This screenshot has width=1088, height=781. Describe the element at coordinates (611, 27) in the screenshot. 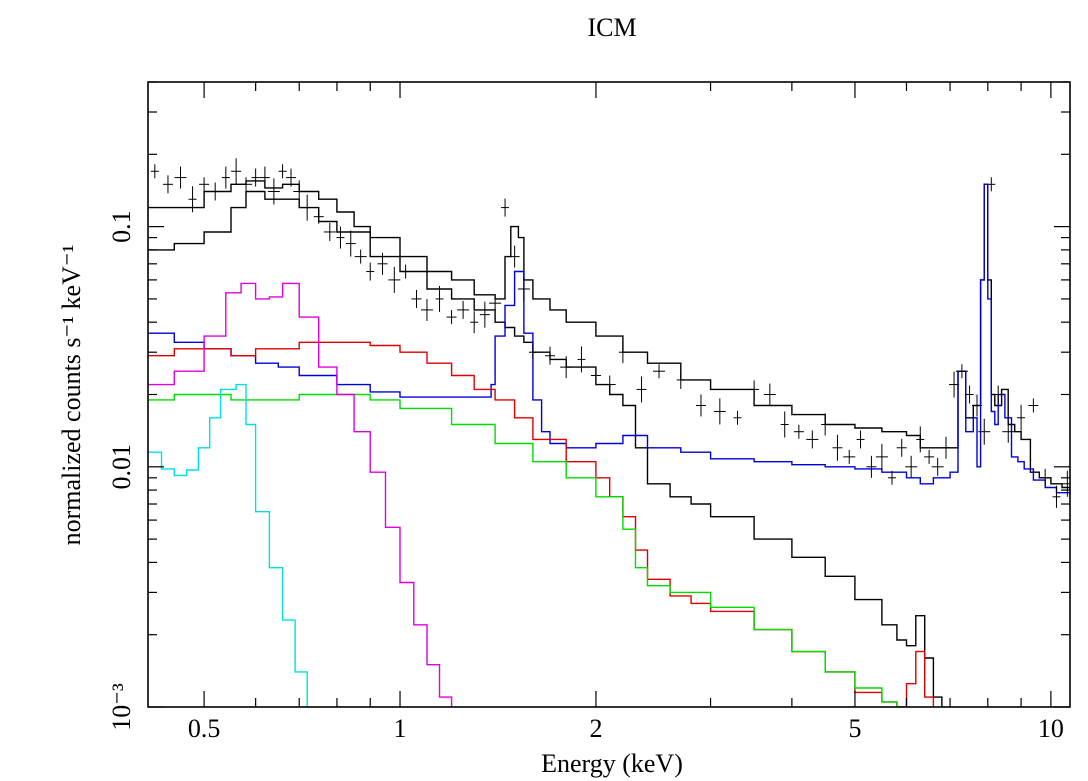

I see `chart-title: ICM` at that location.